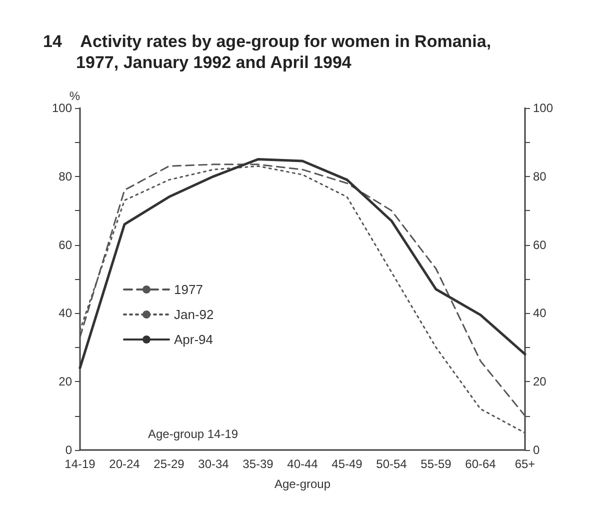 This screenshot has height=508, width=615. I want to click on x-tick-label: 50-54, so click(392, 464).